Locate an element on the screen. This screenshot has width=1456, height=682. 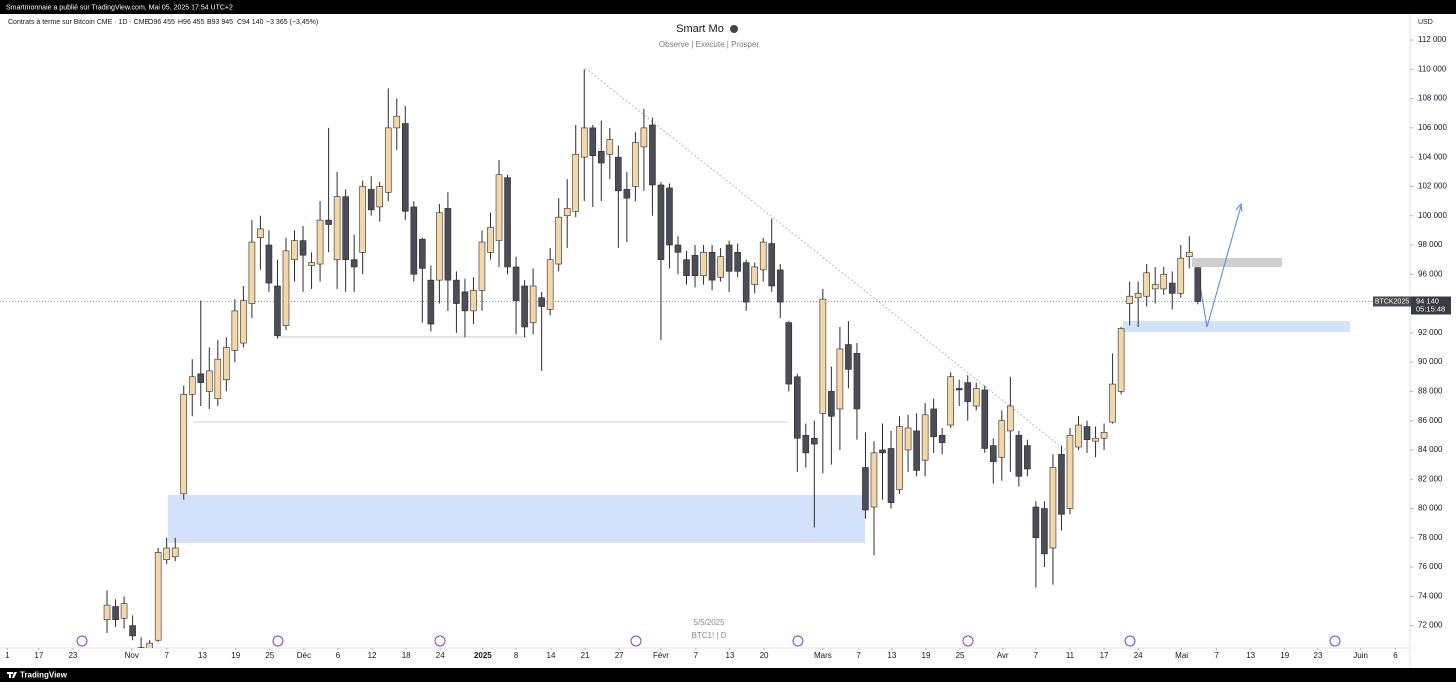
y-tick-label: 96 000 is located at coordinates (1430, 273).